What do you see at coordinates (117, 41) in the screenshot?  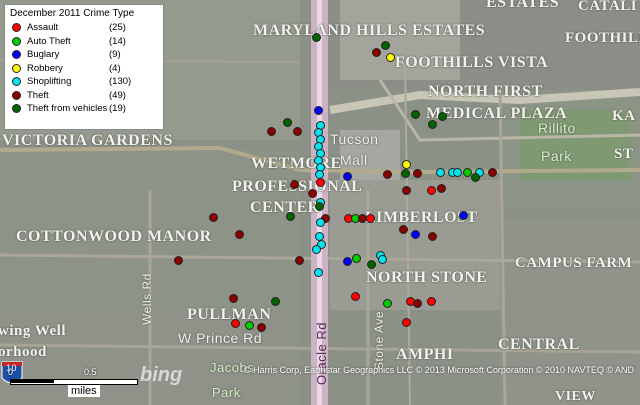 I see `legend-item-count: (14)` at bounding box center [117, 41].